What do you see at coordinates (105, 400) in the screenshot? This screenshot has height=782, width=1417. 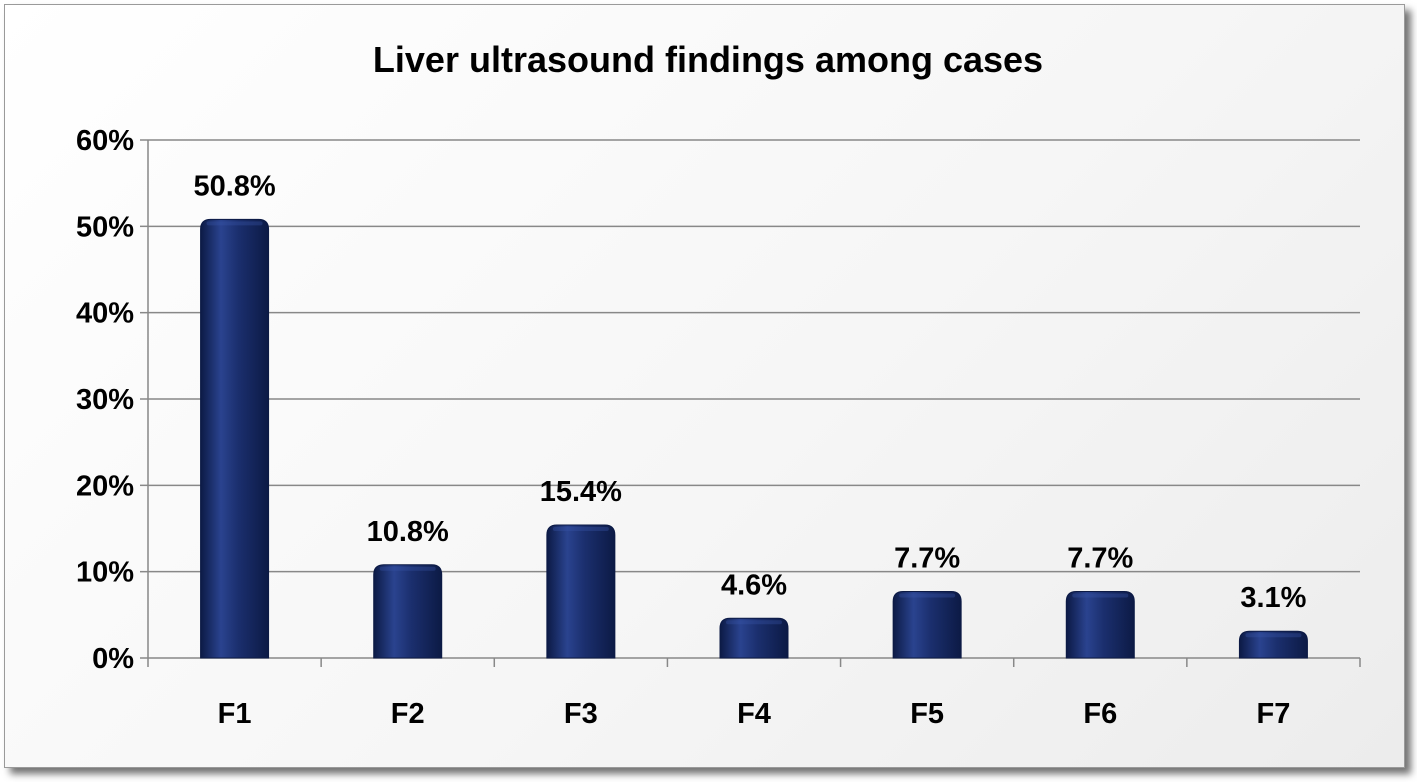 I see `y-tick-label: 30%` at bounding box center [105, 400].